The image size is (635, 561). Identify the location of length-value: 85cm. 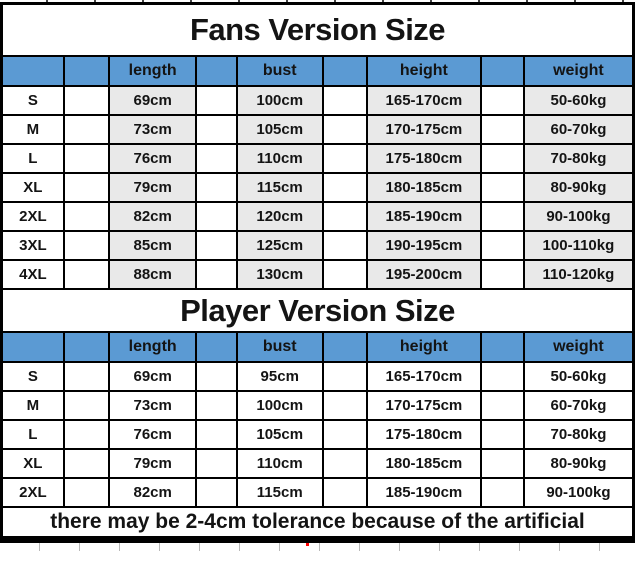
(152, 245).